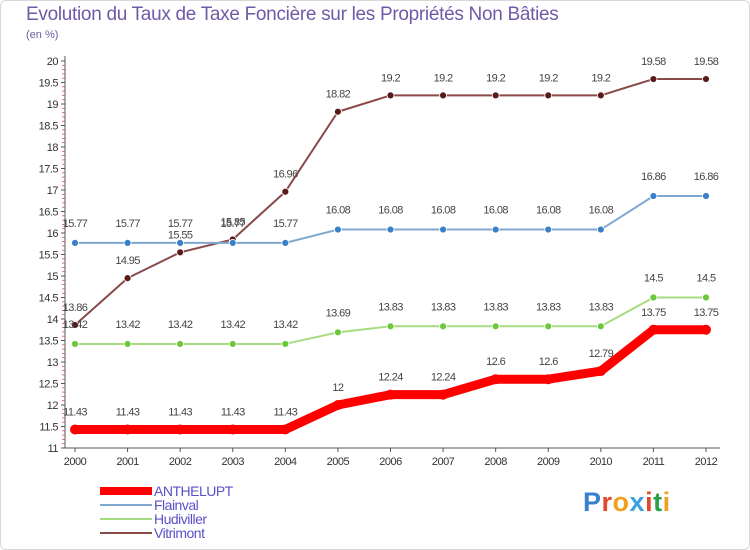 This screenshot has width=750, height=550. Describe the element at coordinates (637, 502) in the screenshot. I see `logo-letter: x` at that location.